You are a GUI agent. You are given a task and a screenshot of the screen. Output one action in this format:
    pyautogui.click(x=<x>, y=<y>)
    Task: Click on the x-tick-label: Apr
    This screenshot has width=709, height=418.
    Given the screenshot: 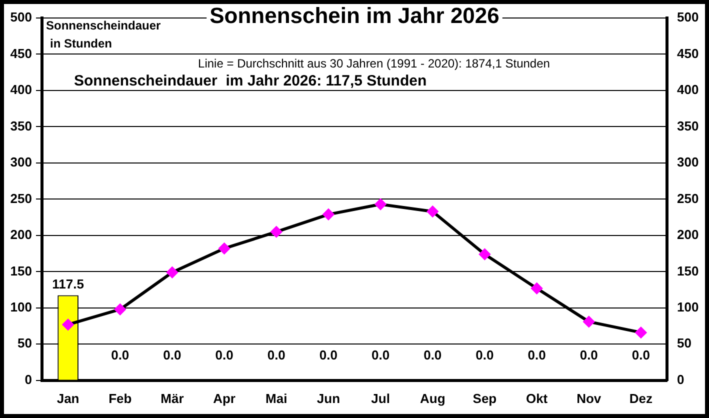 What is the action you would take?
    pyautogui.click(x=224, y=398)
    